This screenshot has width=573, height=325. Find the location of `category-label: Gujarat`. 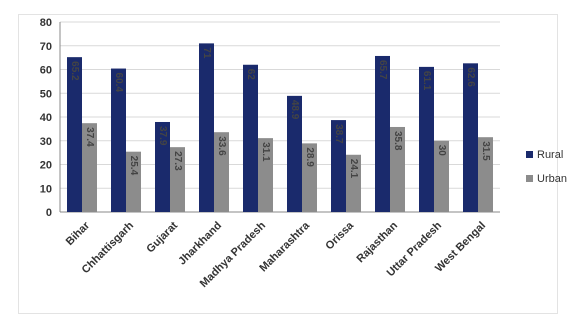

category-label: Gujarat is located at coordinates (162, 237).